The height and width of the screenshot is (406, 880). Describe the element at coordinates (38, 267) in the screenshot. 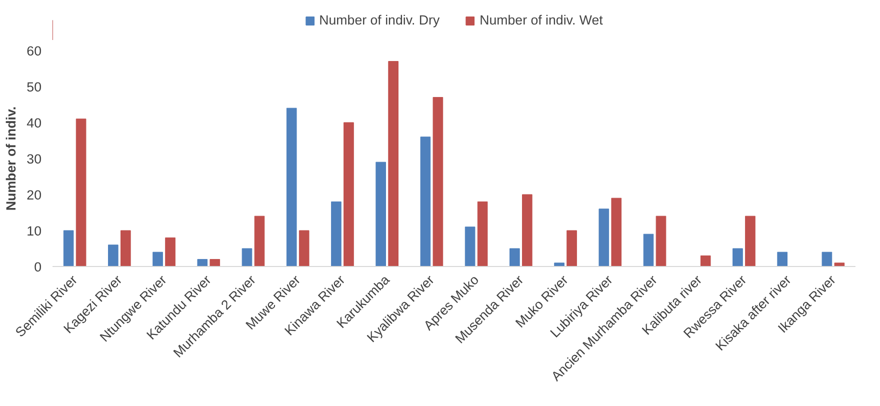

I see `y-tick-label: 0` at that location.